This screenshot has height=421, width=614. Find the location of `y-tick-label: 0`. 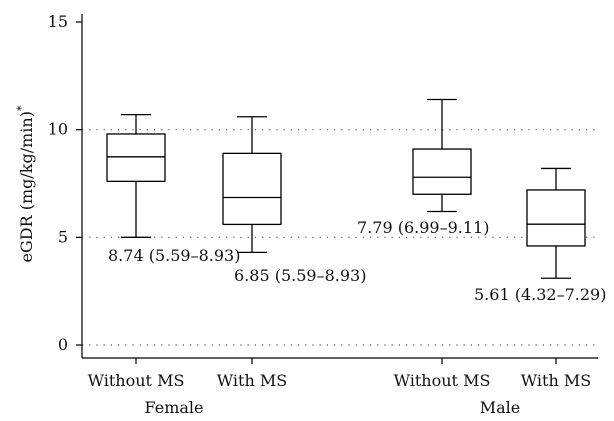

y-tick-label: 0 is located at coordinates (63, 344).